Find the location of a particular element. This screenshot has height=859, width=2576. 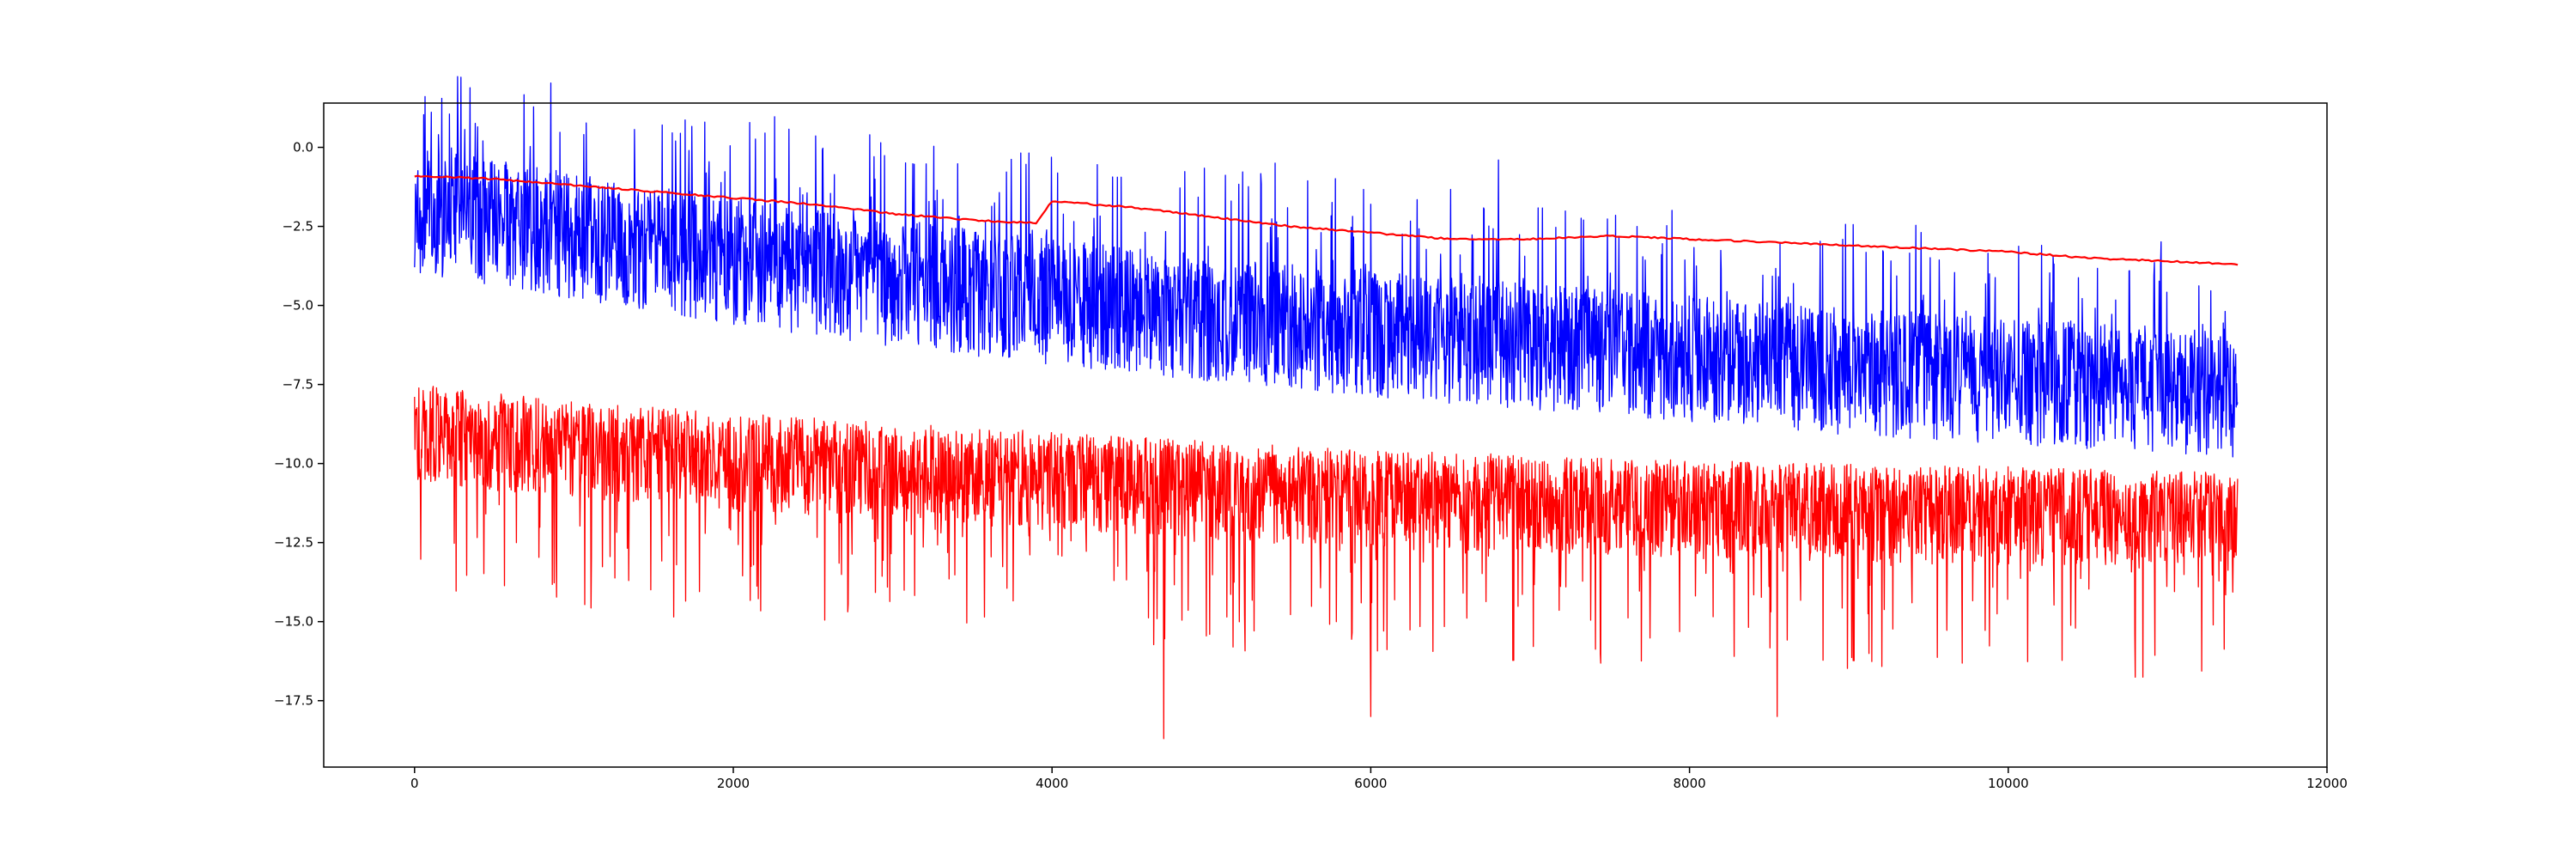

x-axis: 0 2000 4000 6000 8000 10000 12000 is located at coordinates (1379, 779).